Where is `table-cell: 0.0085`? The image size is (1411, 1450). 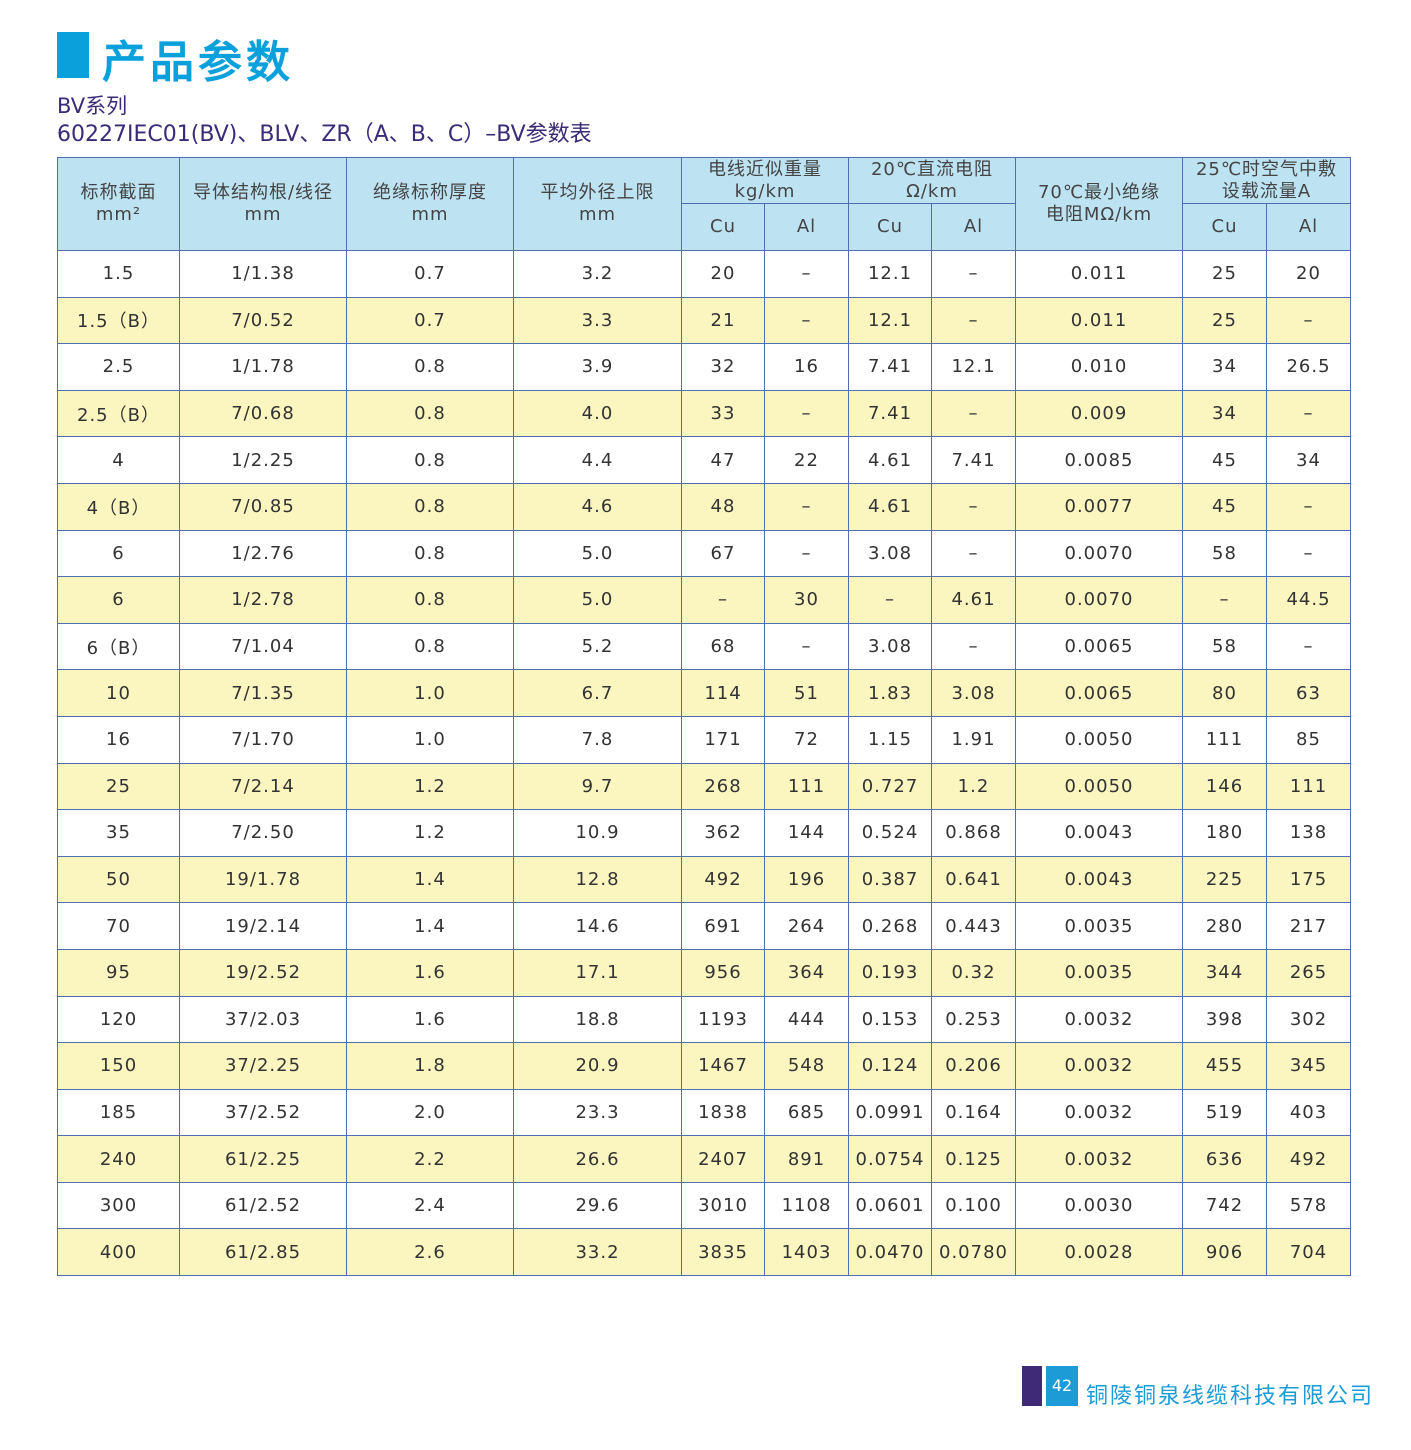 table-cell: 0.0085 is located at coordinates (1099, 460).